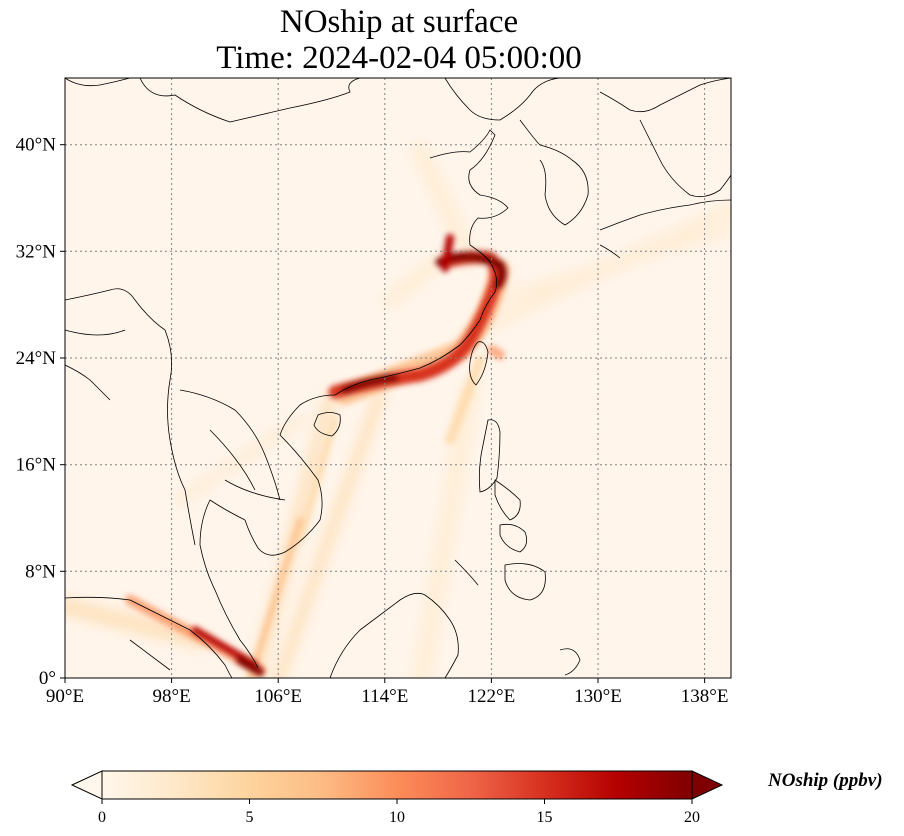 This screenshot has height=836, width=904. Describe the element at coordinates (278, 696) in the screenshot. I see `lon-tick-label: 106°E` at that location.